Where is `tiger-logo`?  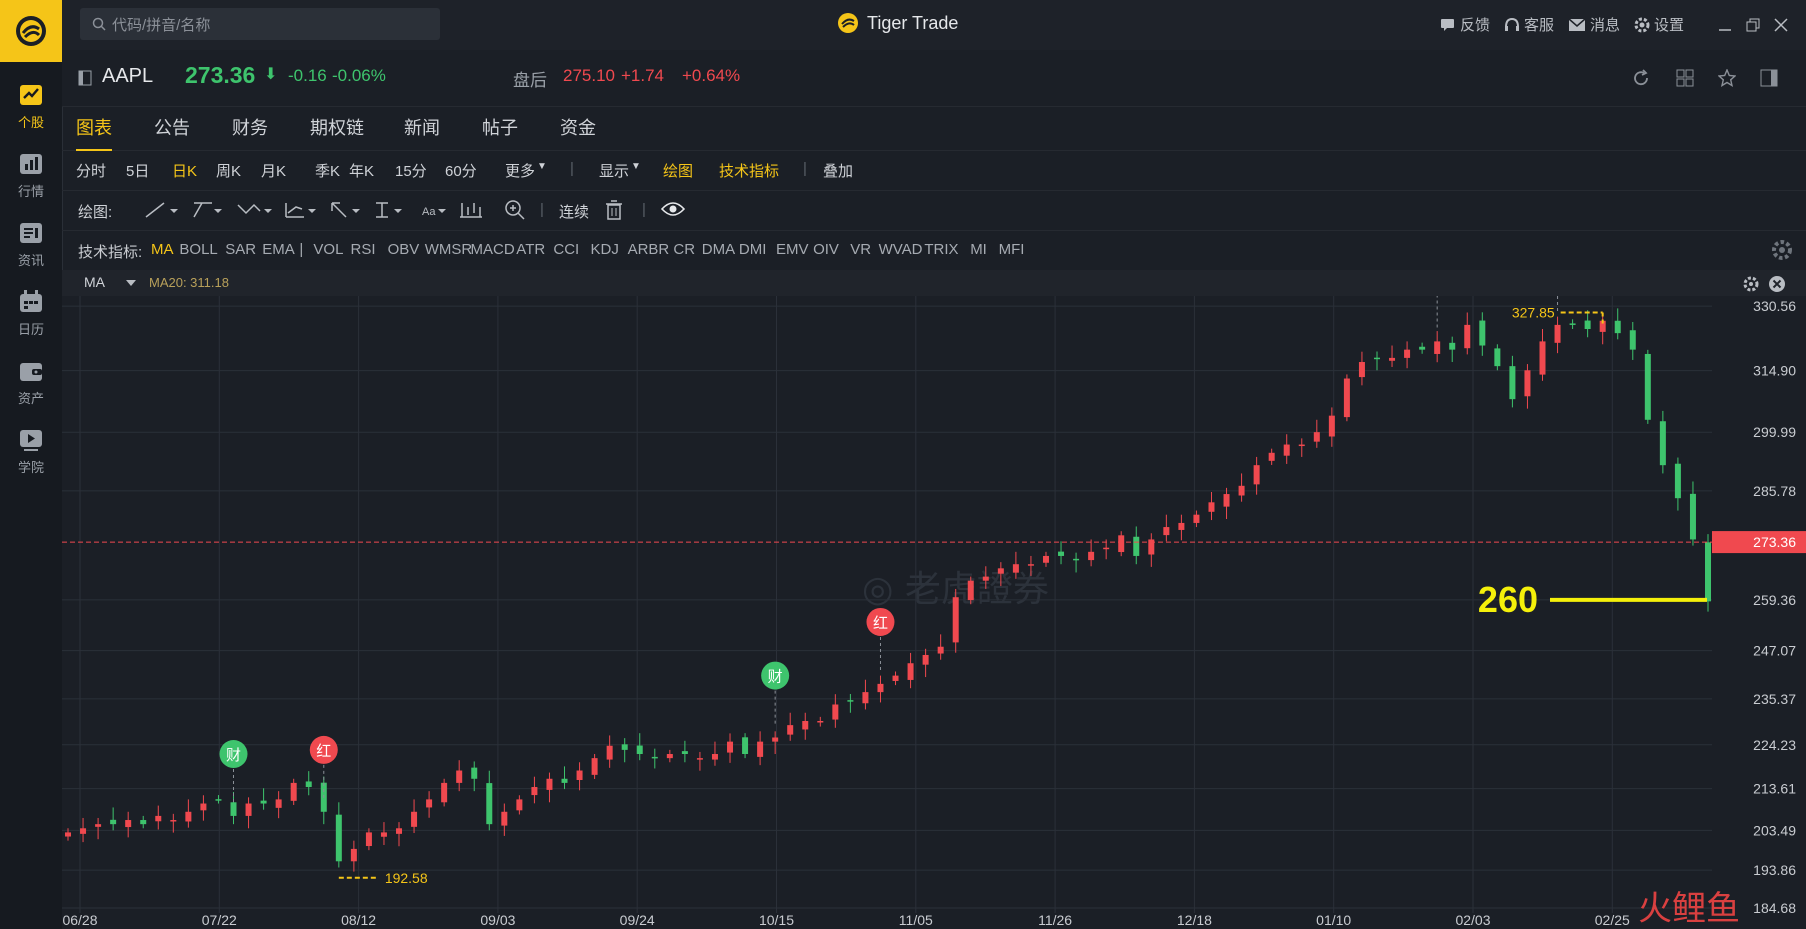 tiger-logo is located at coordinates (31, 31).